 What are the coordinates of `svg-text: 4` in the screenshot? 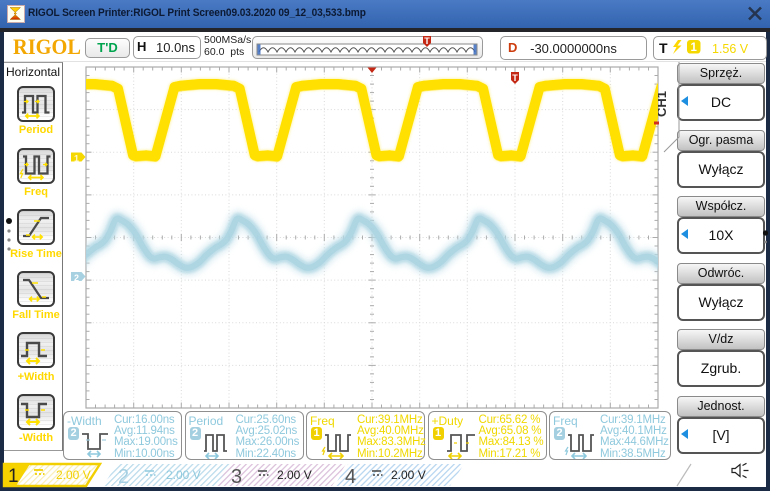 It's located at (350, 477).